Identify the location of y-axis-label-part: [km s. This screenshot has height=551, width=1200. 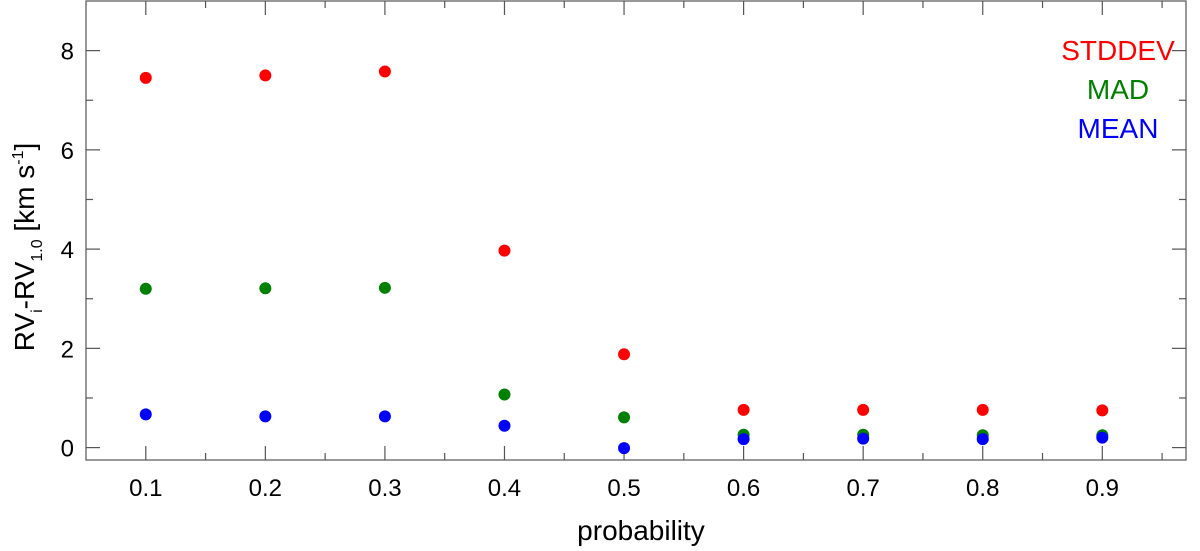
(24, 202).